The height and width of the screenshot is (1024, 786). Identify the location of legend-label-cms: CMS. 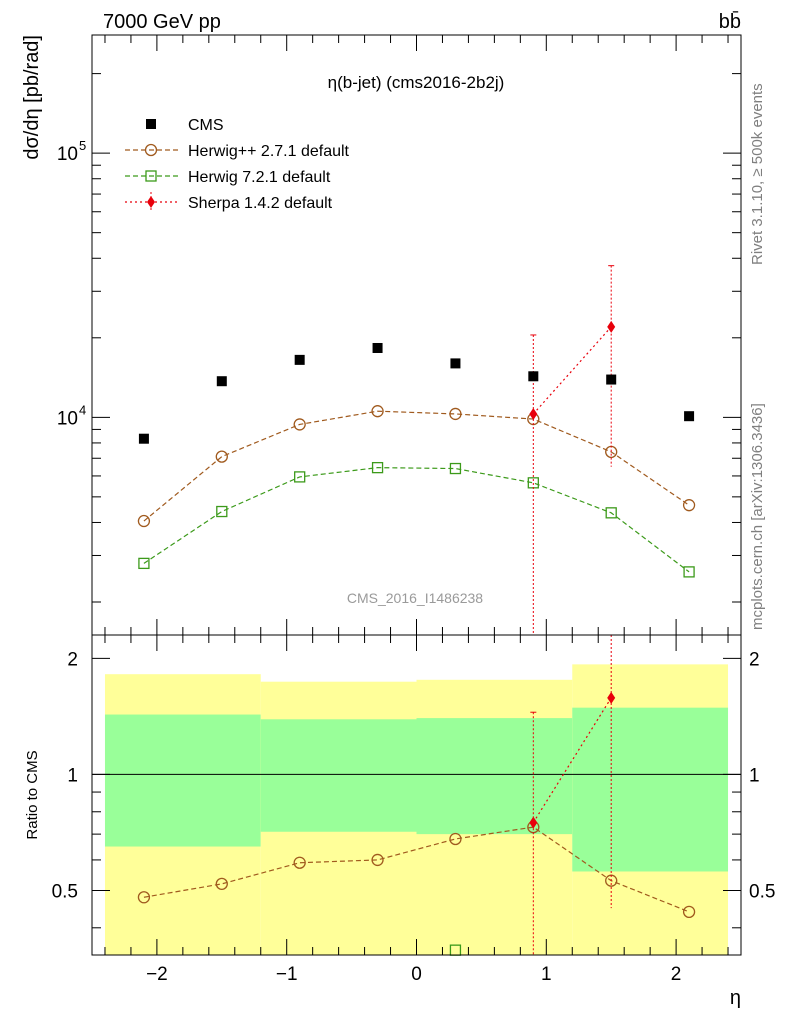
(206, 125).